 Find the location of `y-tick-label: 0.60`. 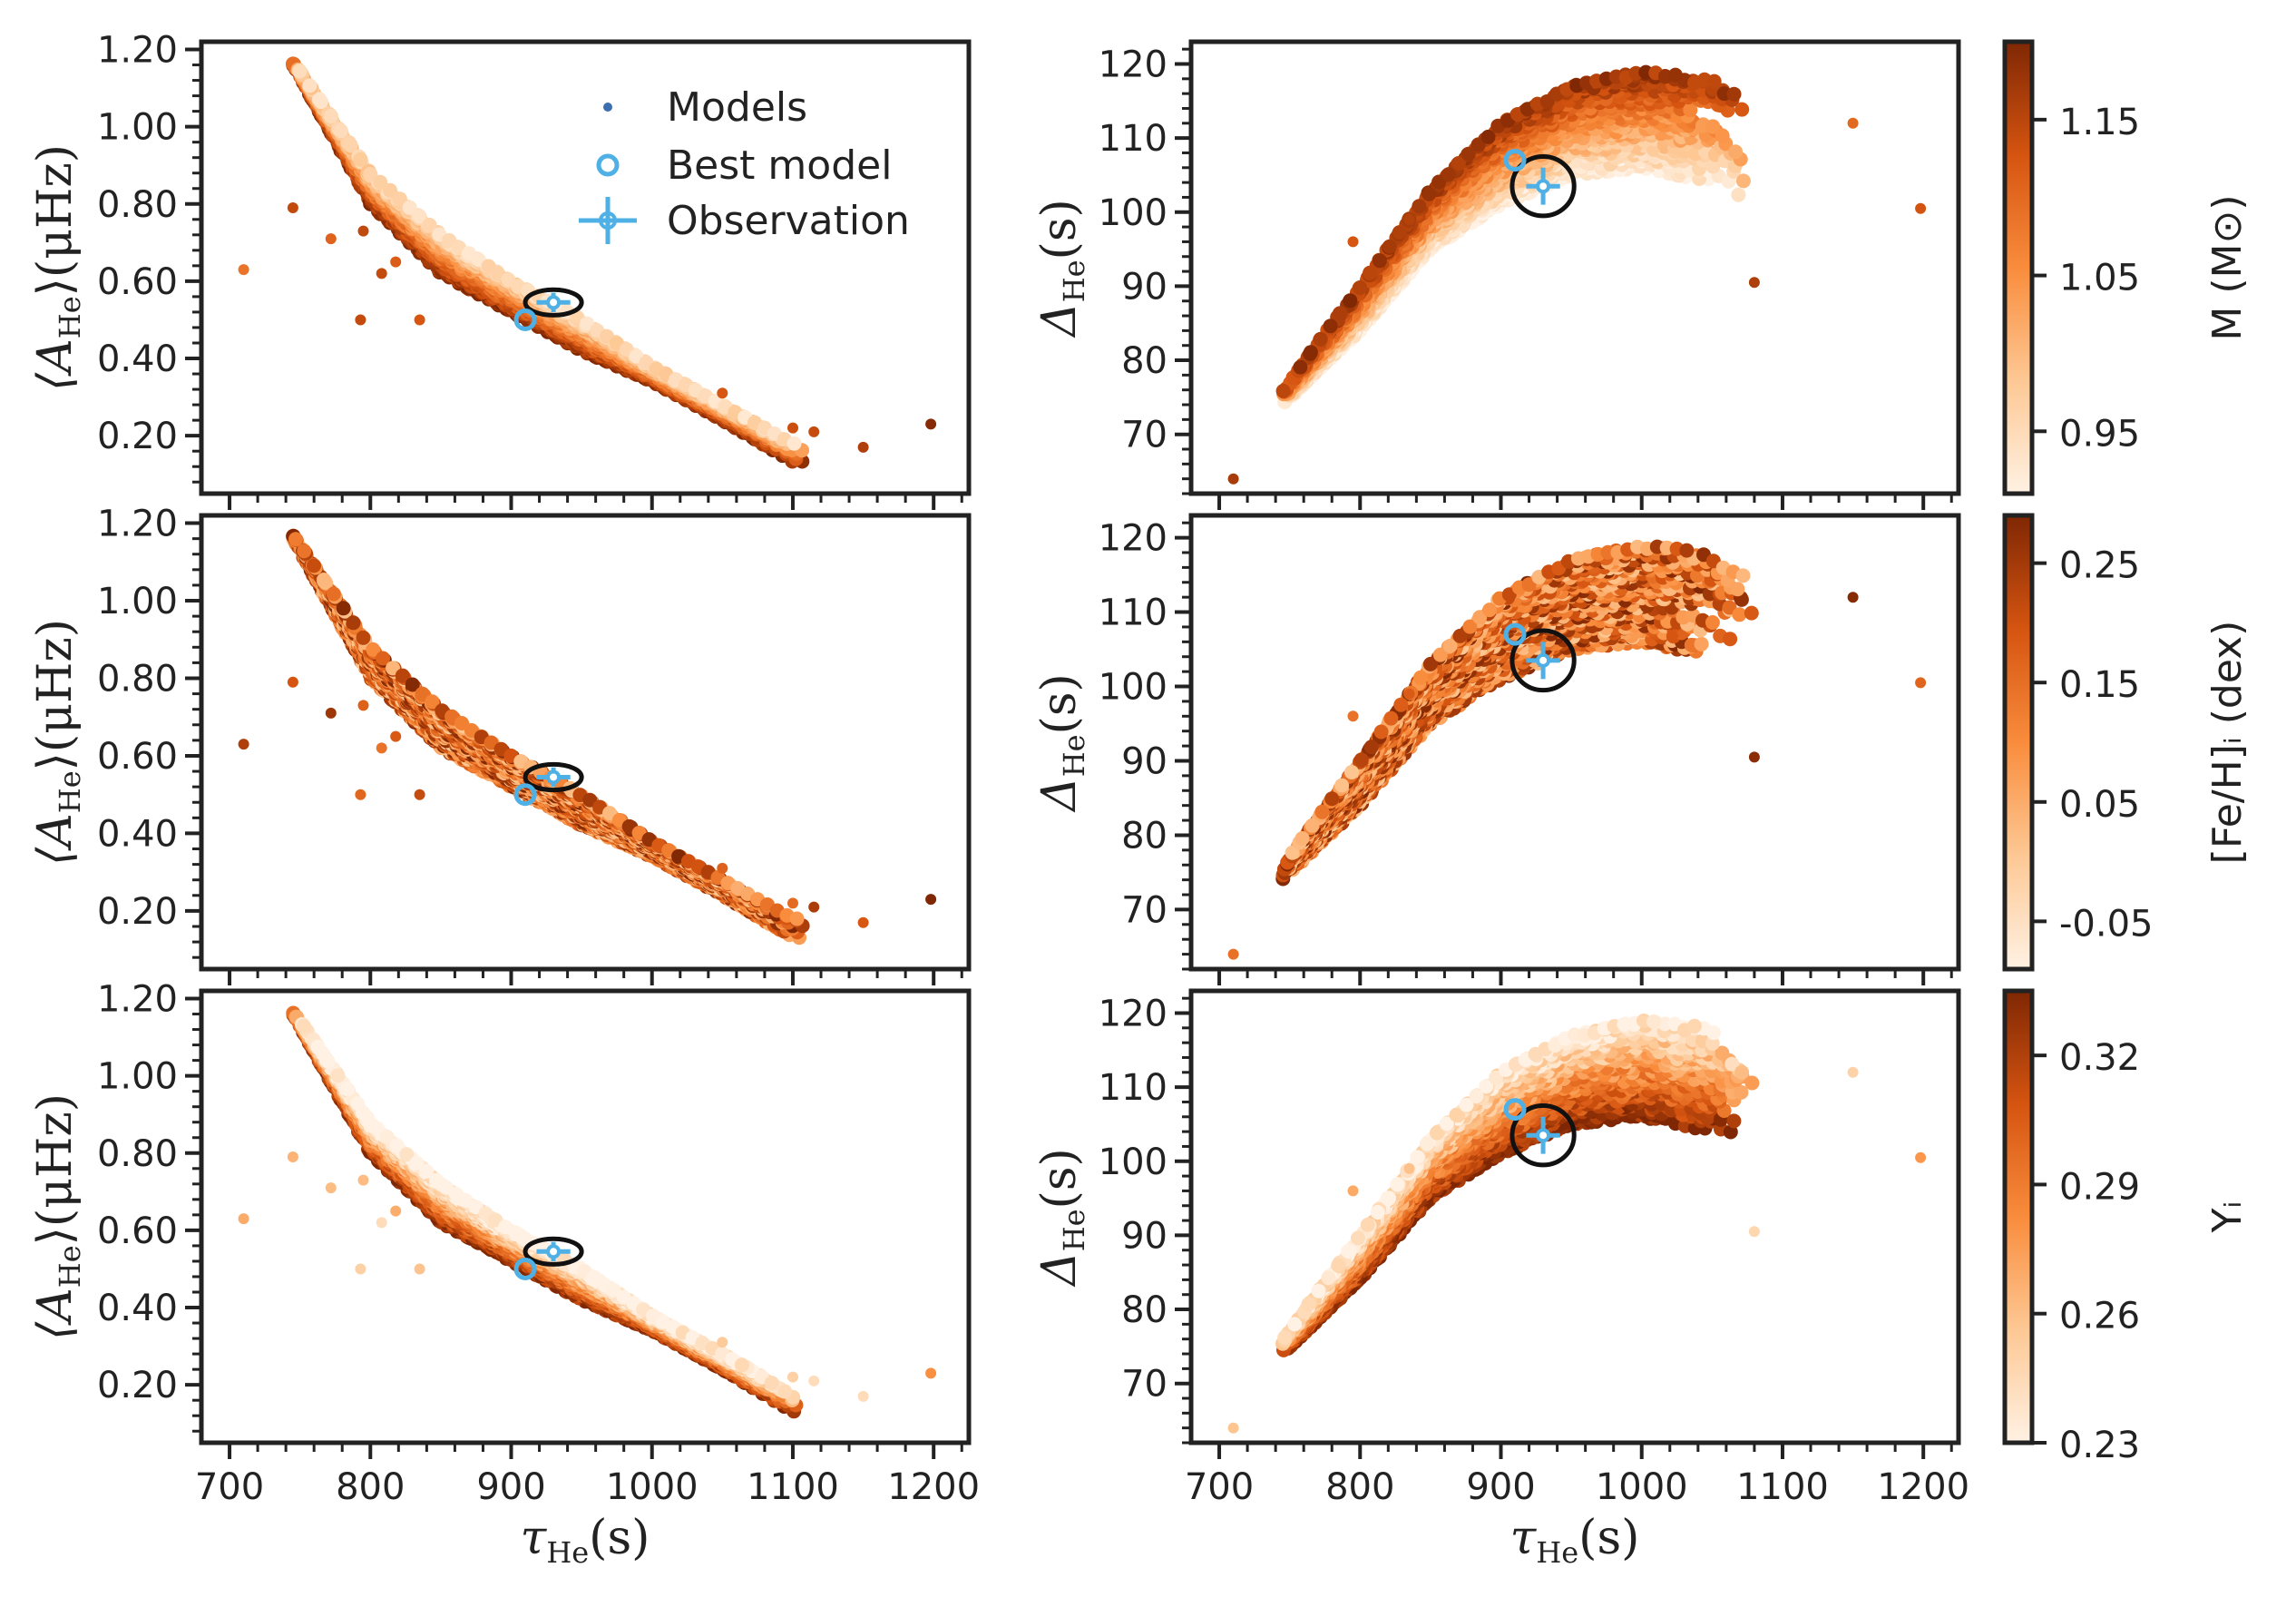

y-tick-label: 0.60 is located at coordinates (137, 282).